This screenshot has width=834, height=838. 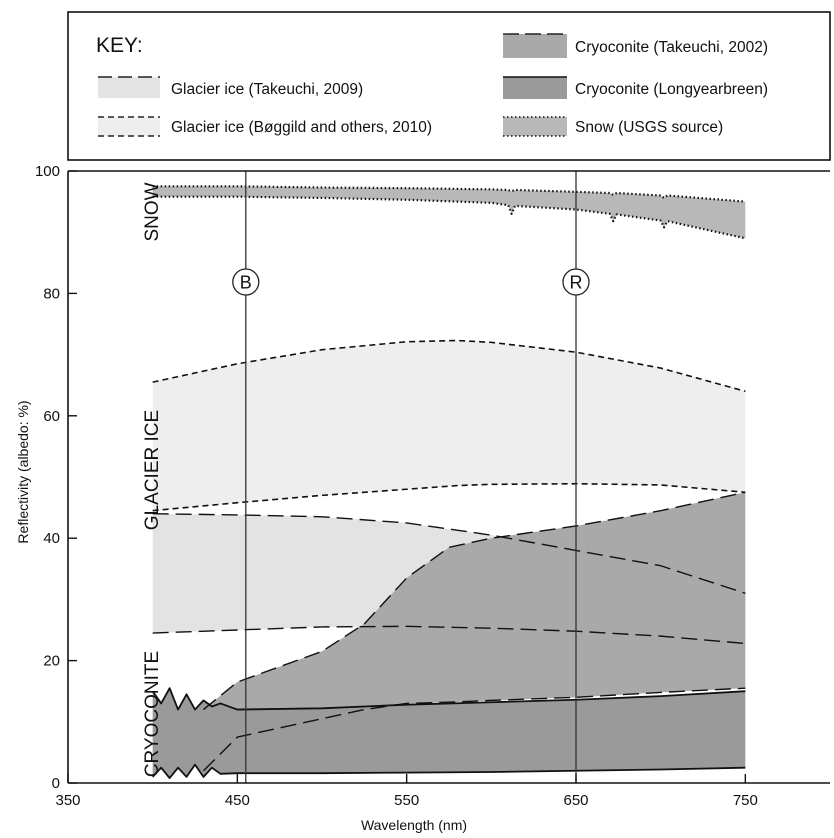 I want to click on y-axis-title: Reflectivity (albedo: %), so click(x=23, y=471).